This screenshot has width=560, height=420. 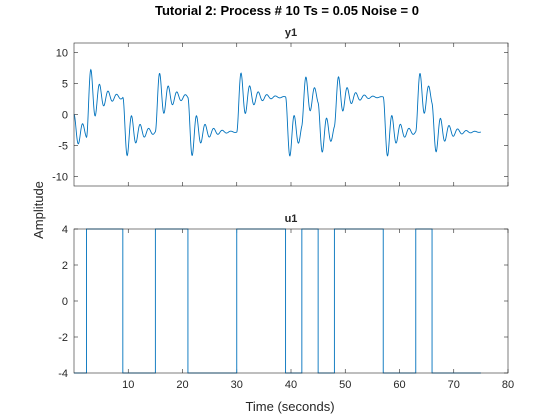 I want to click on ytick-label: 2, so click(x=65, y=266).